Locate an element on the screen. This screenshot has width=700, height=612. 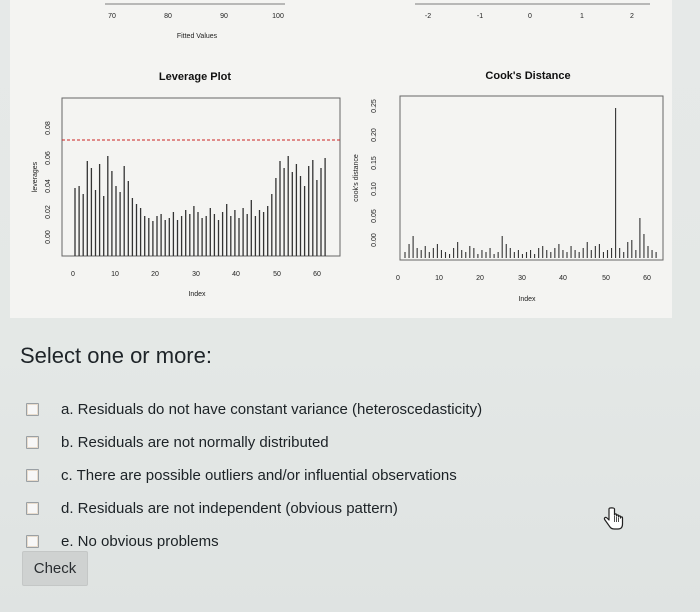
cooks-y-tick: 0.15 is located at coordinates (374, 163).